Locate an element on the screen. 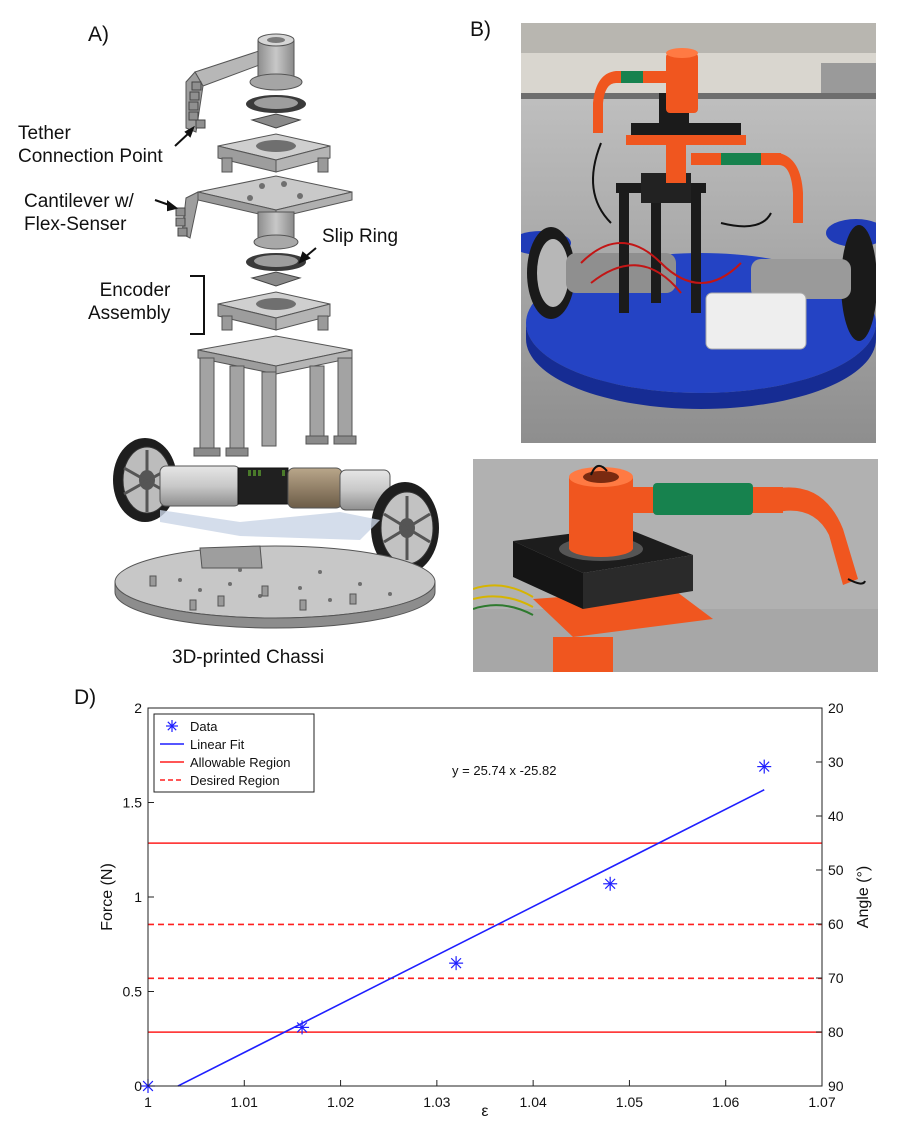 This screenshot has height=1131, width=902. slip-ring-part is located at coordinates (276, 270).